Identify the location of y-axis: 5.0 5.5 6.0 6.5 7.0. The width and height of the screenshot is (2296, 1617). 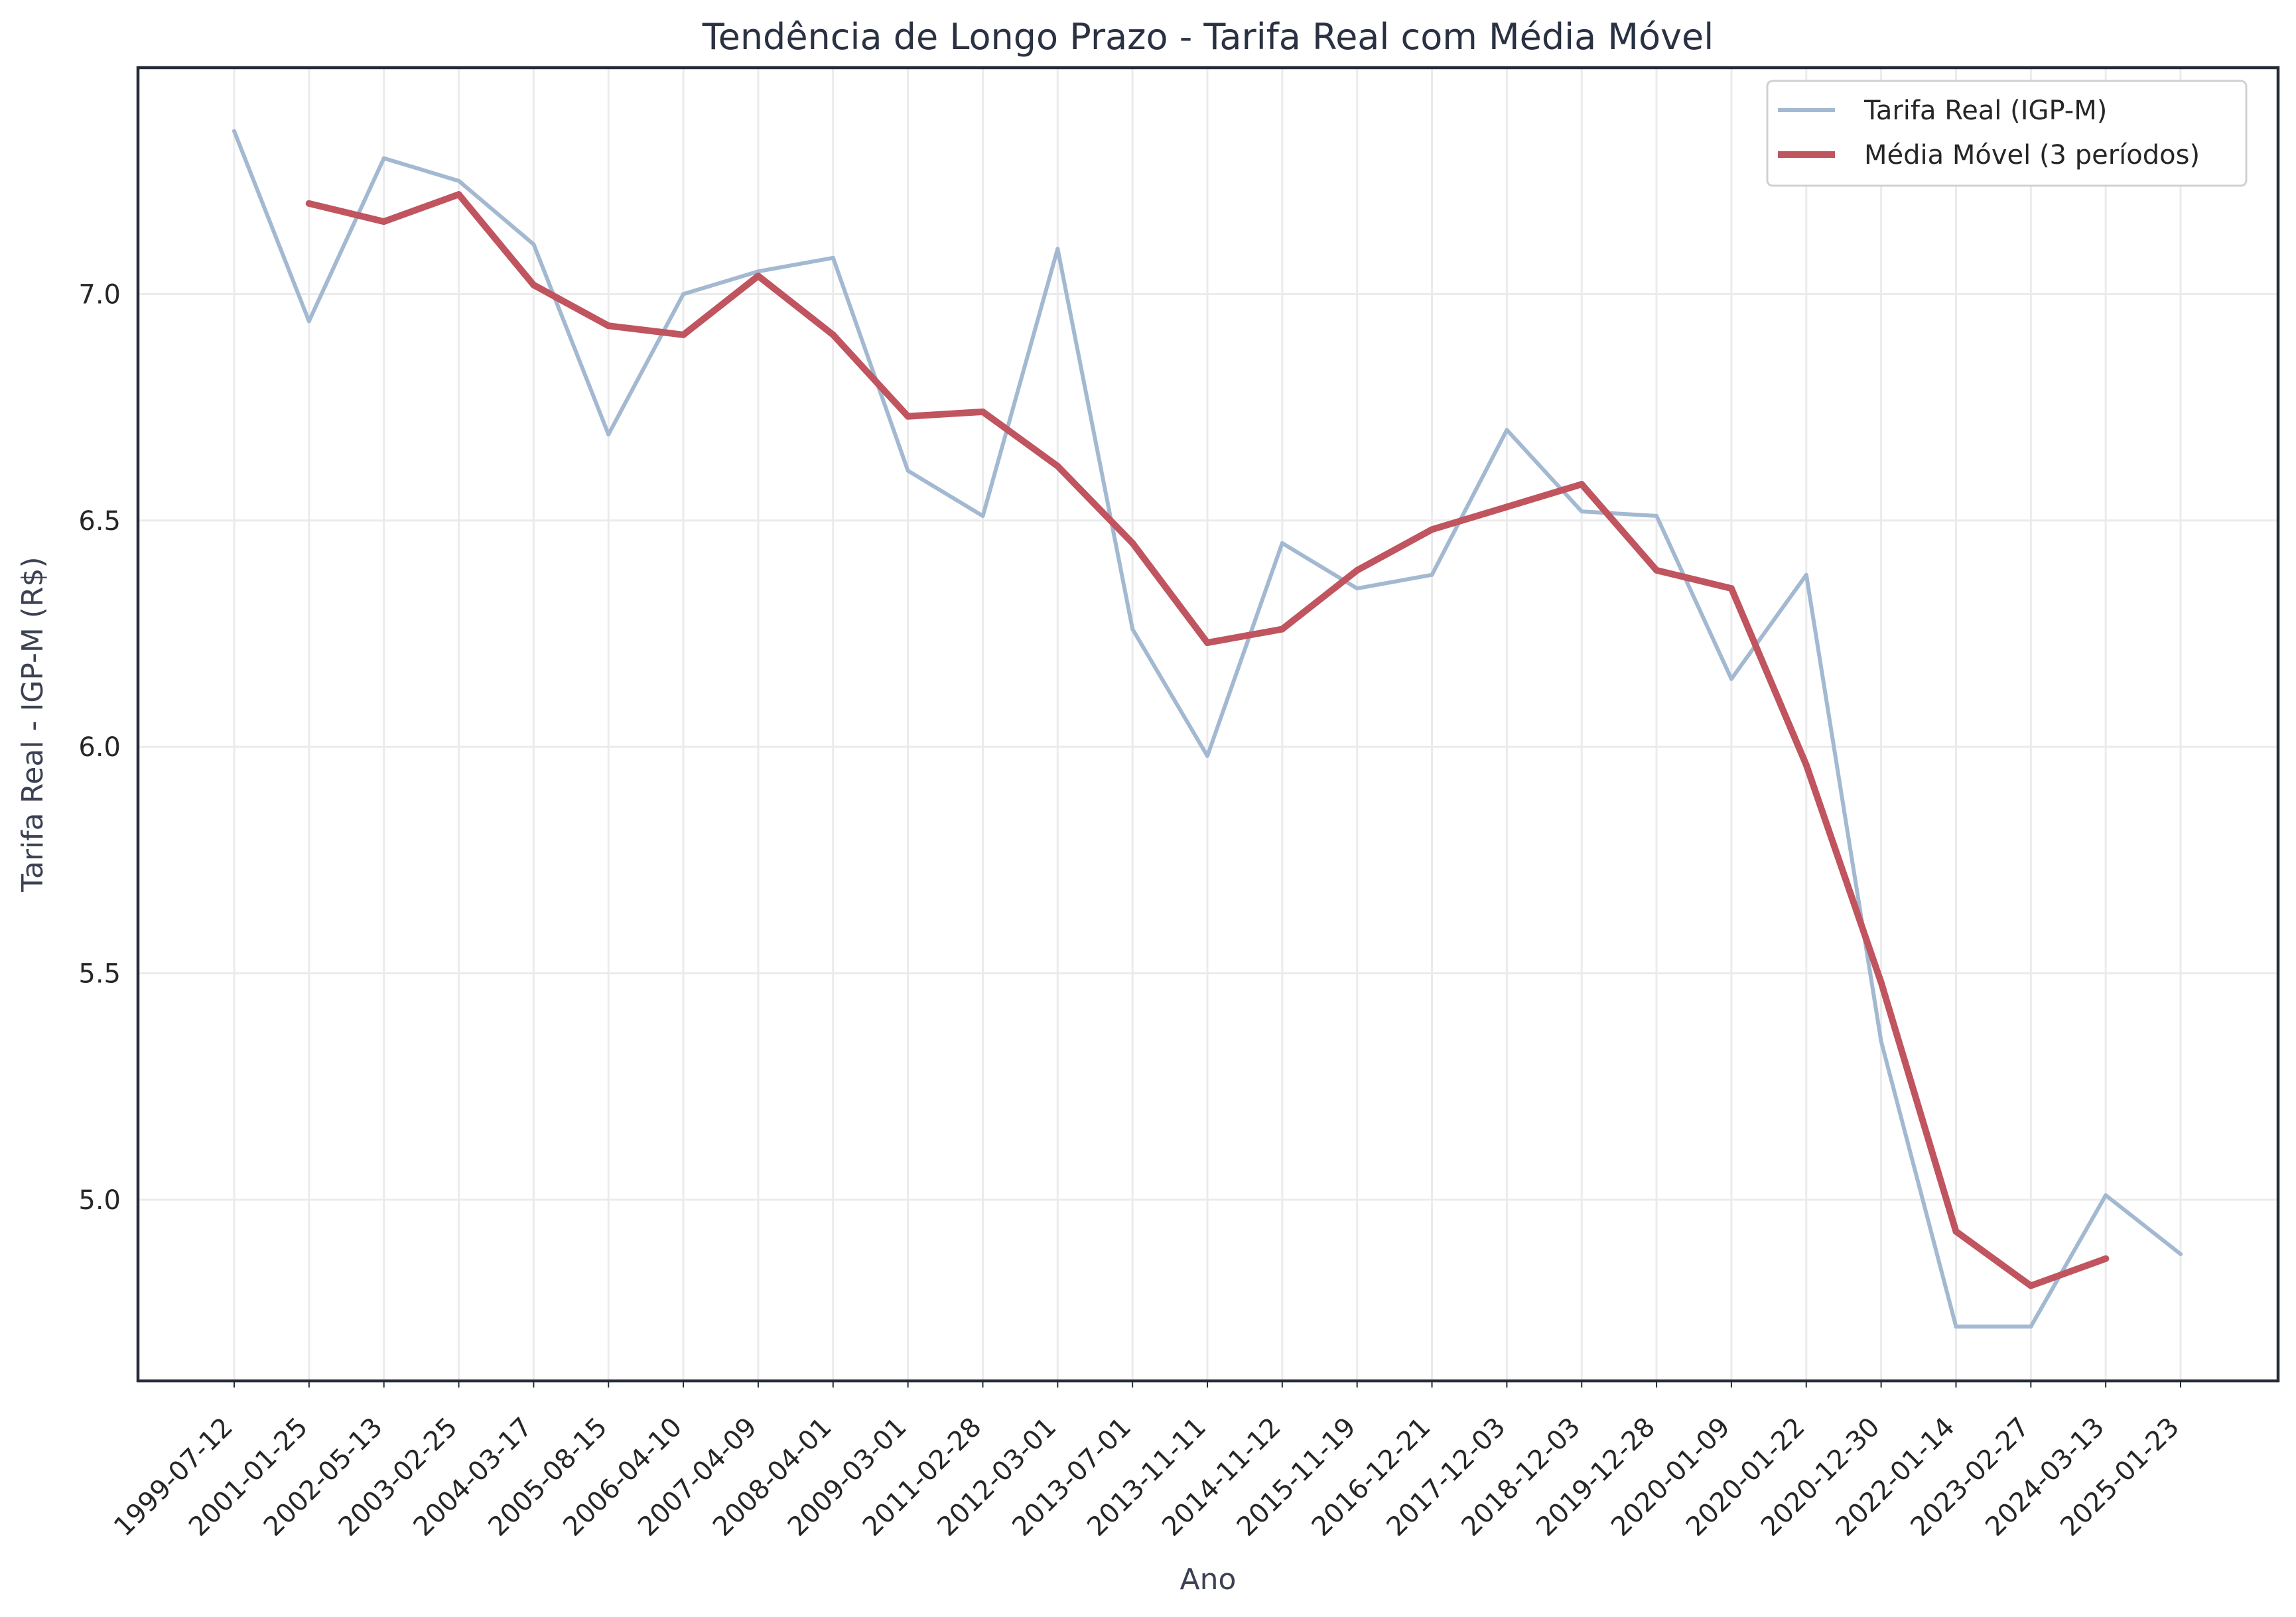
(99, 747).